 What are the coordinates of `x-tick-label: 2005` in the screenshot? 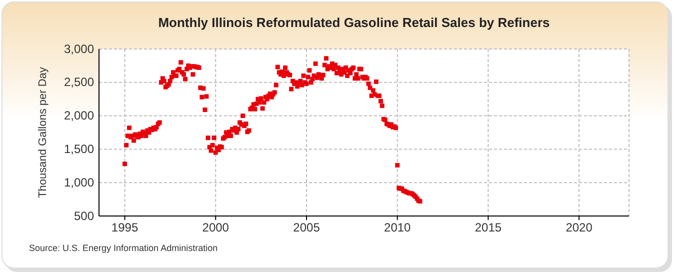 It's located at (306, 227).